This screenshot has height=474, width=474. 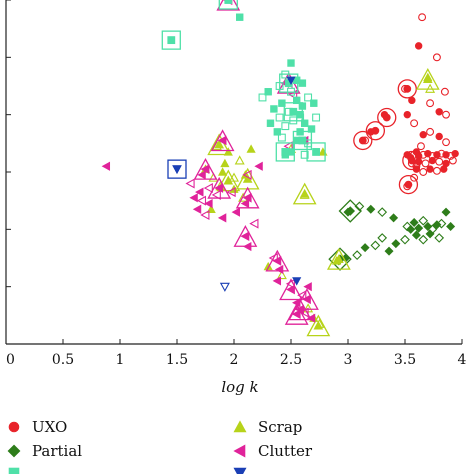 I want to click on legend: UXO Partial Scrap Clutter, so click(x=160, y=446).